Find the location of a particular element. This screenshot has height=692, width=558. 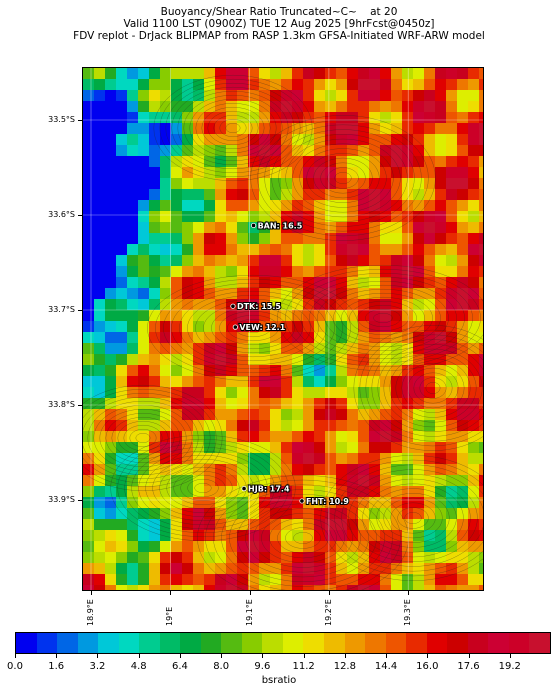

longitude-tick is located at coordinates (409, 593).